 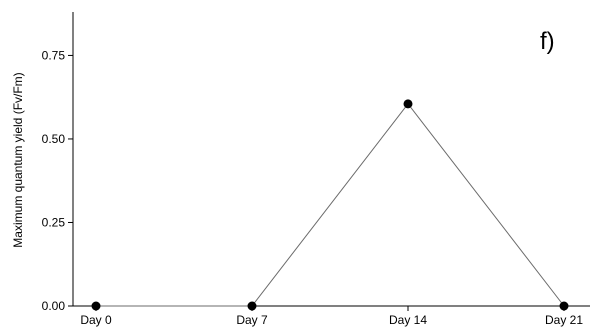 I want to click on y-axis-label: Maximum quantum yield (Fv/Fm), so click(x=18, y=159).